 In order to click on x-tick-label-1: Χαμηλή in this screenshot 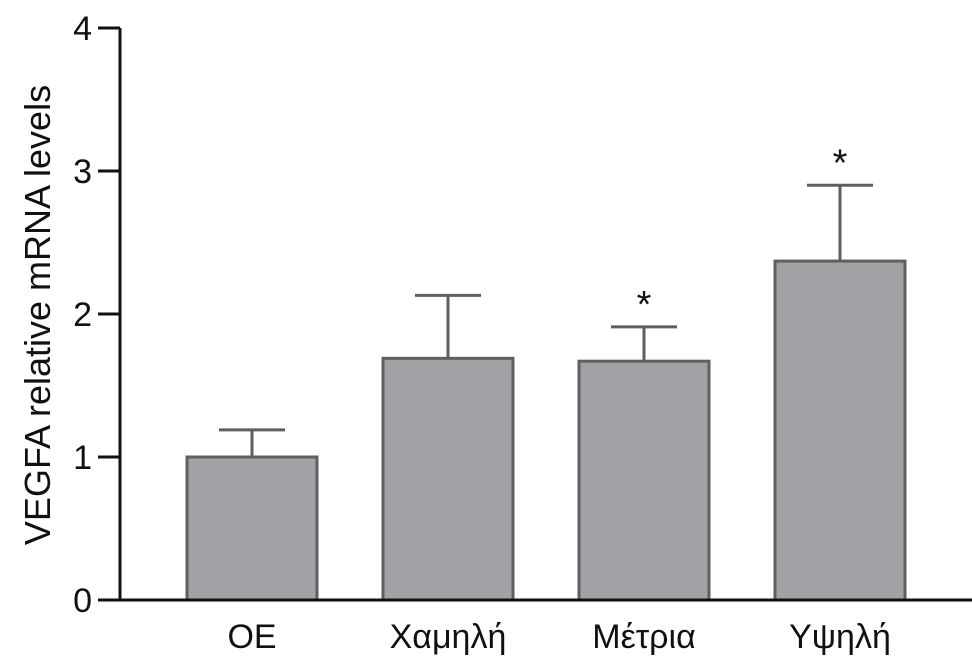, I will do `click(448, 637)`.